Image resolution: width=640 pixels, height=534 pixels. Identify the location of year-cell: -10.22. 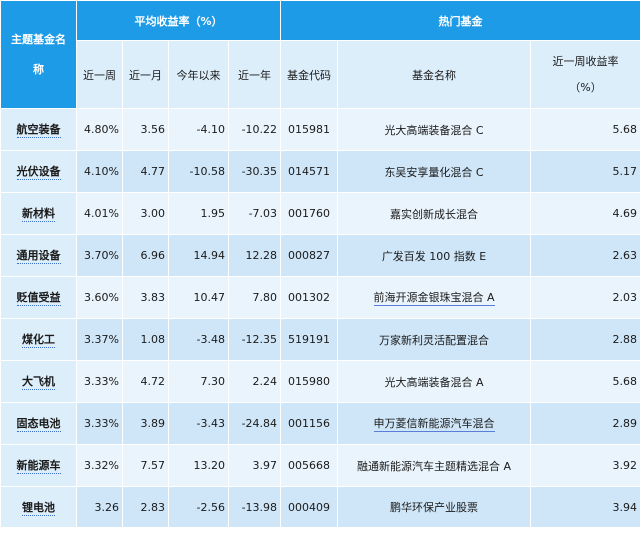
(254, 129).